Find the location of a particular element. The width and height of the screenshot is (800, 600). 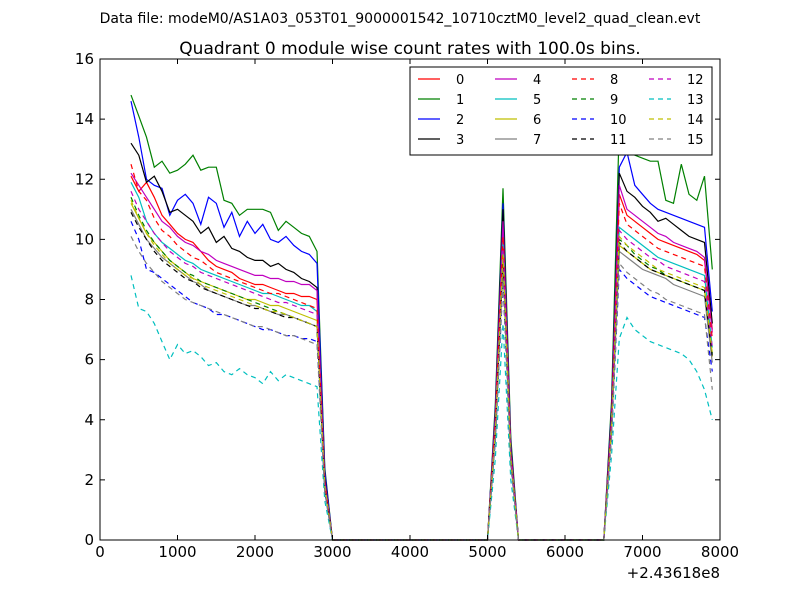

legend-label-12: 12 is located at coordinates (695, 80).